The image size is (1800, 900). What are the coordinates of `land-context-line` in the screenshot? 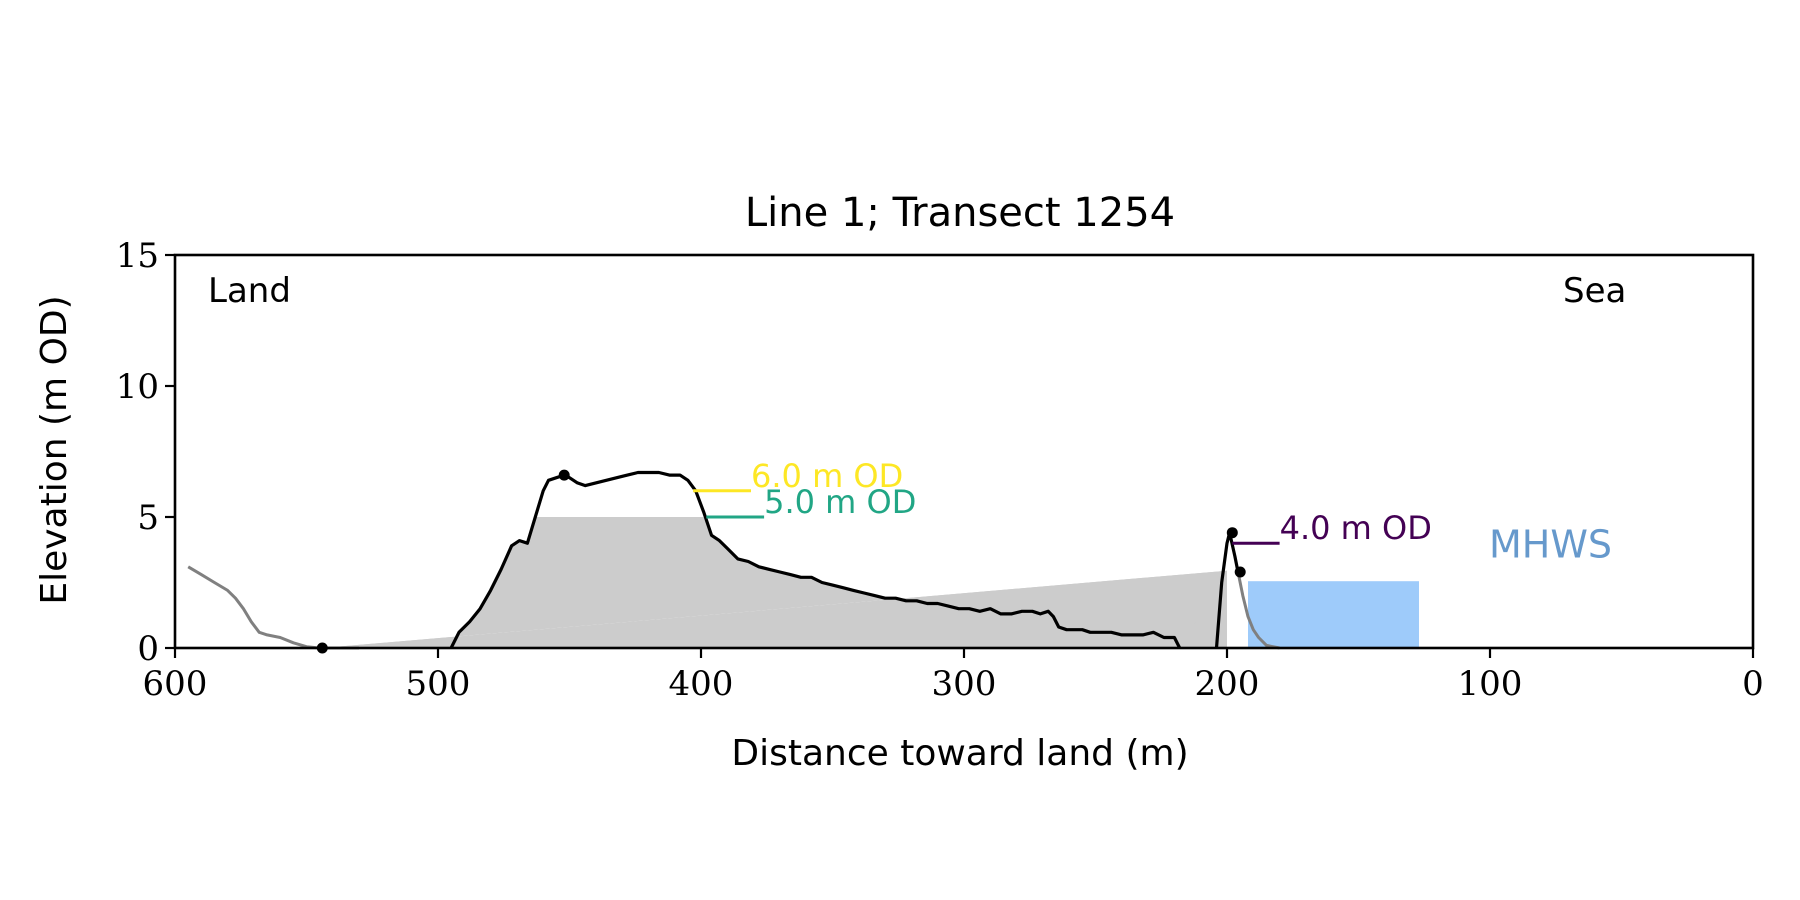 It's located at (273, 607).